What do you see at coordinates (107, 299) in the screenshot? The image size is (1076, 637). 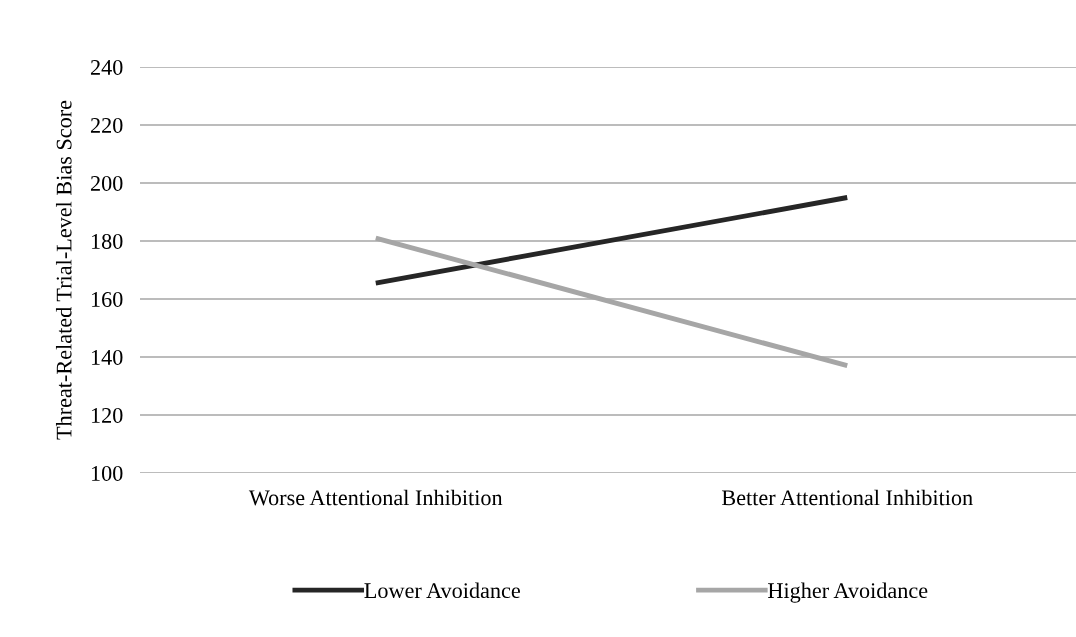 I see `y-tick-label: 160` at bounding box center [107, 299].